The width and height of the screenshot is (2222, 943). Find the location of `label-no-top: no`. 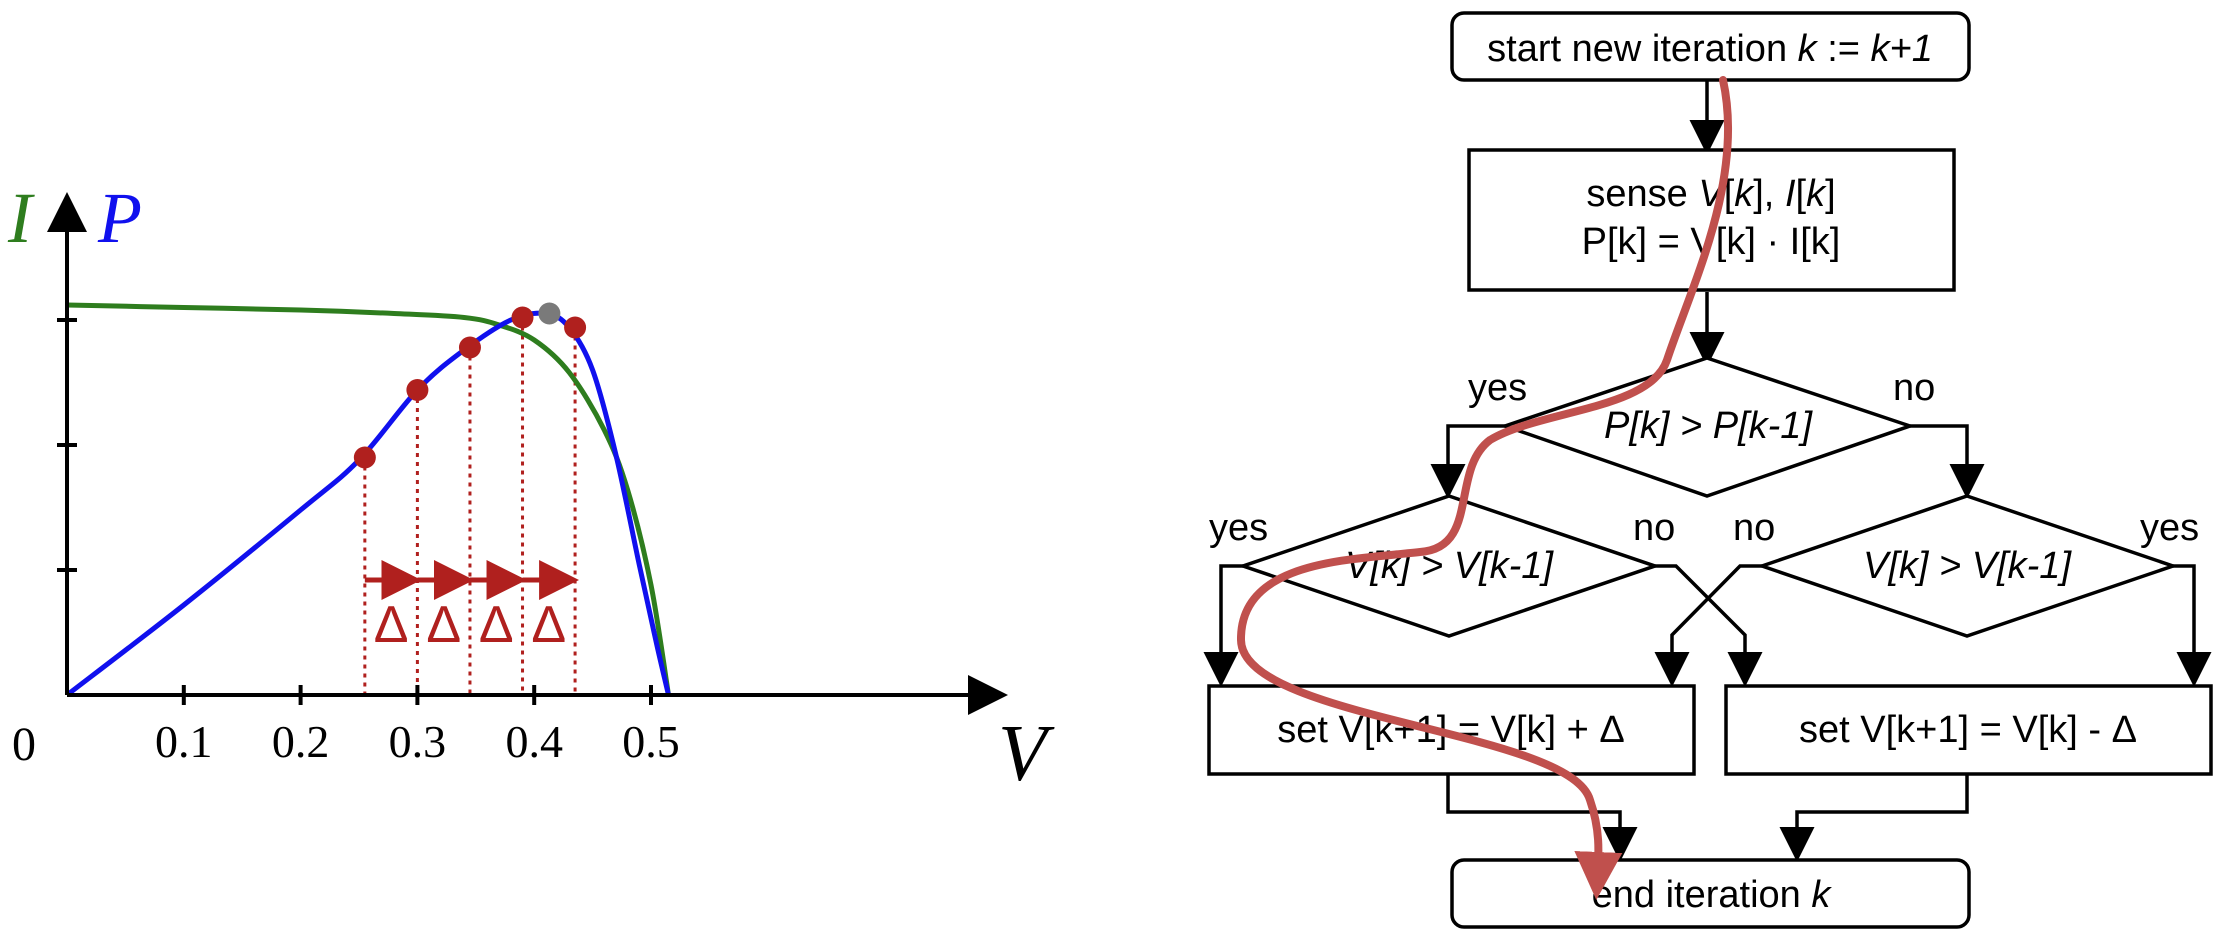

label-no-top: no is located at coordinates (1914, 388).